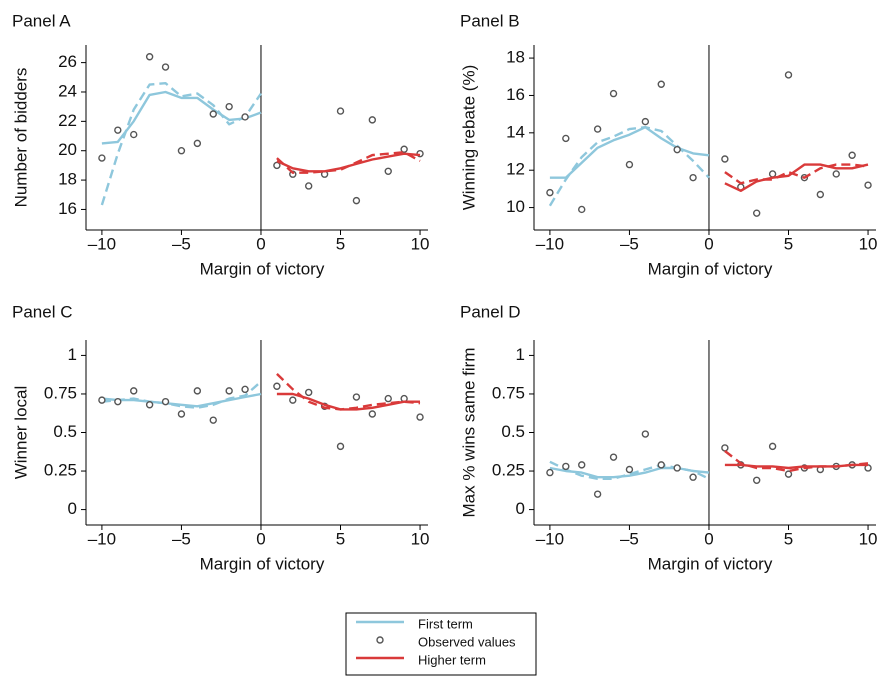  I want to click on y-axis-label: Winner local, so click(20, 433).